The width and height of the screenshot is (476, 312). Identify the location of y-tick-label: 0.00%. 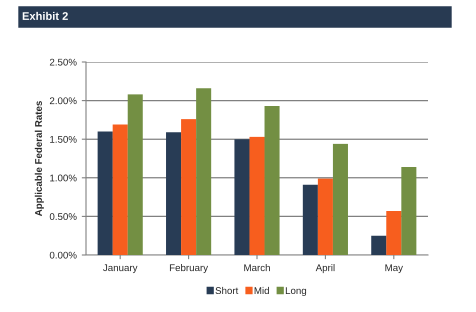
(63, 255).